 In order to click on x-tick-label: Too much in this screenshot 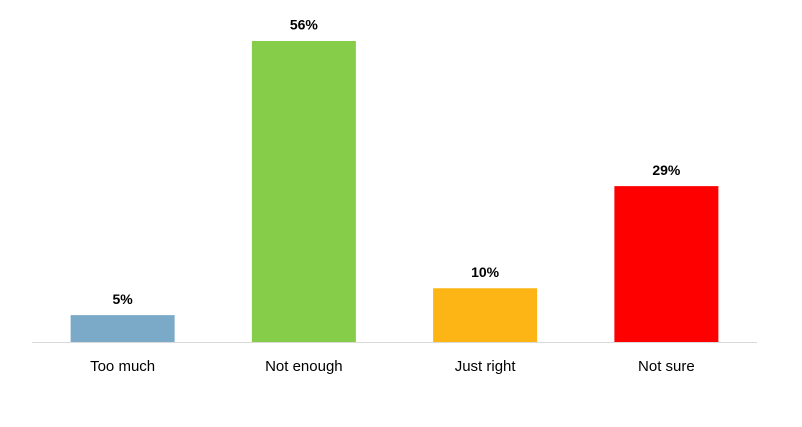, I will do `click(122, 366)`.